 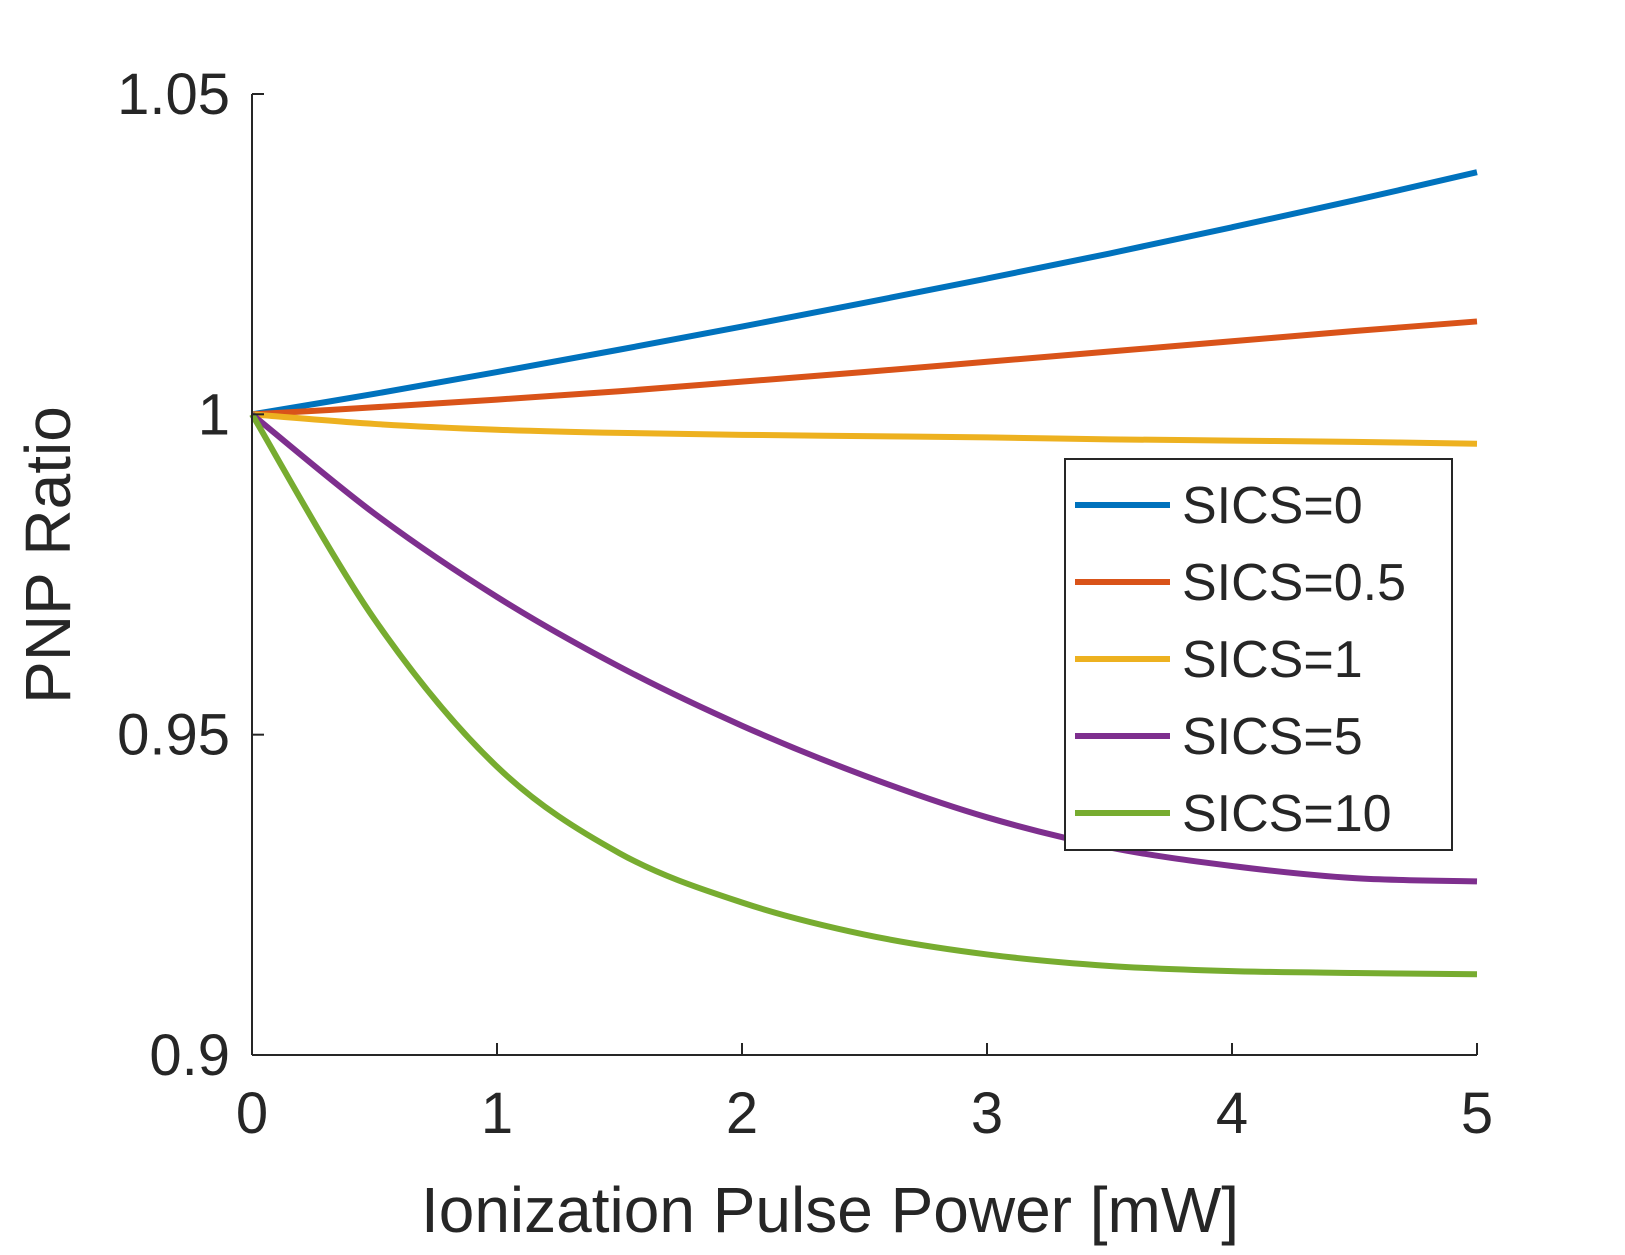 I want to click on x-tick-label: 0, so click(x=252, y=1113).